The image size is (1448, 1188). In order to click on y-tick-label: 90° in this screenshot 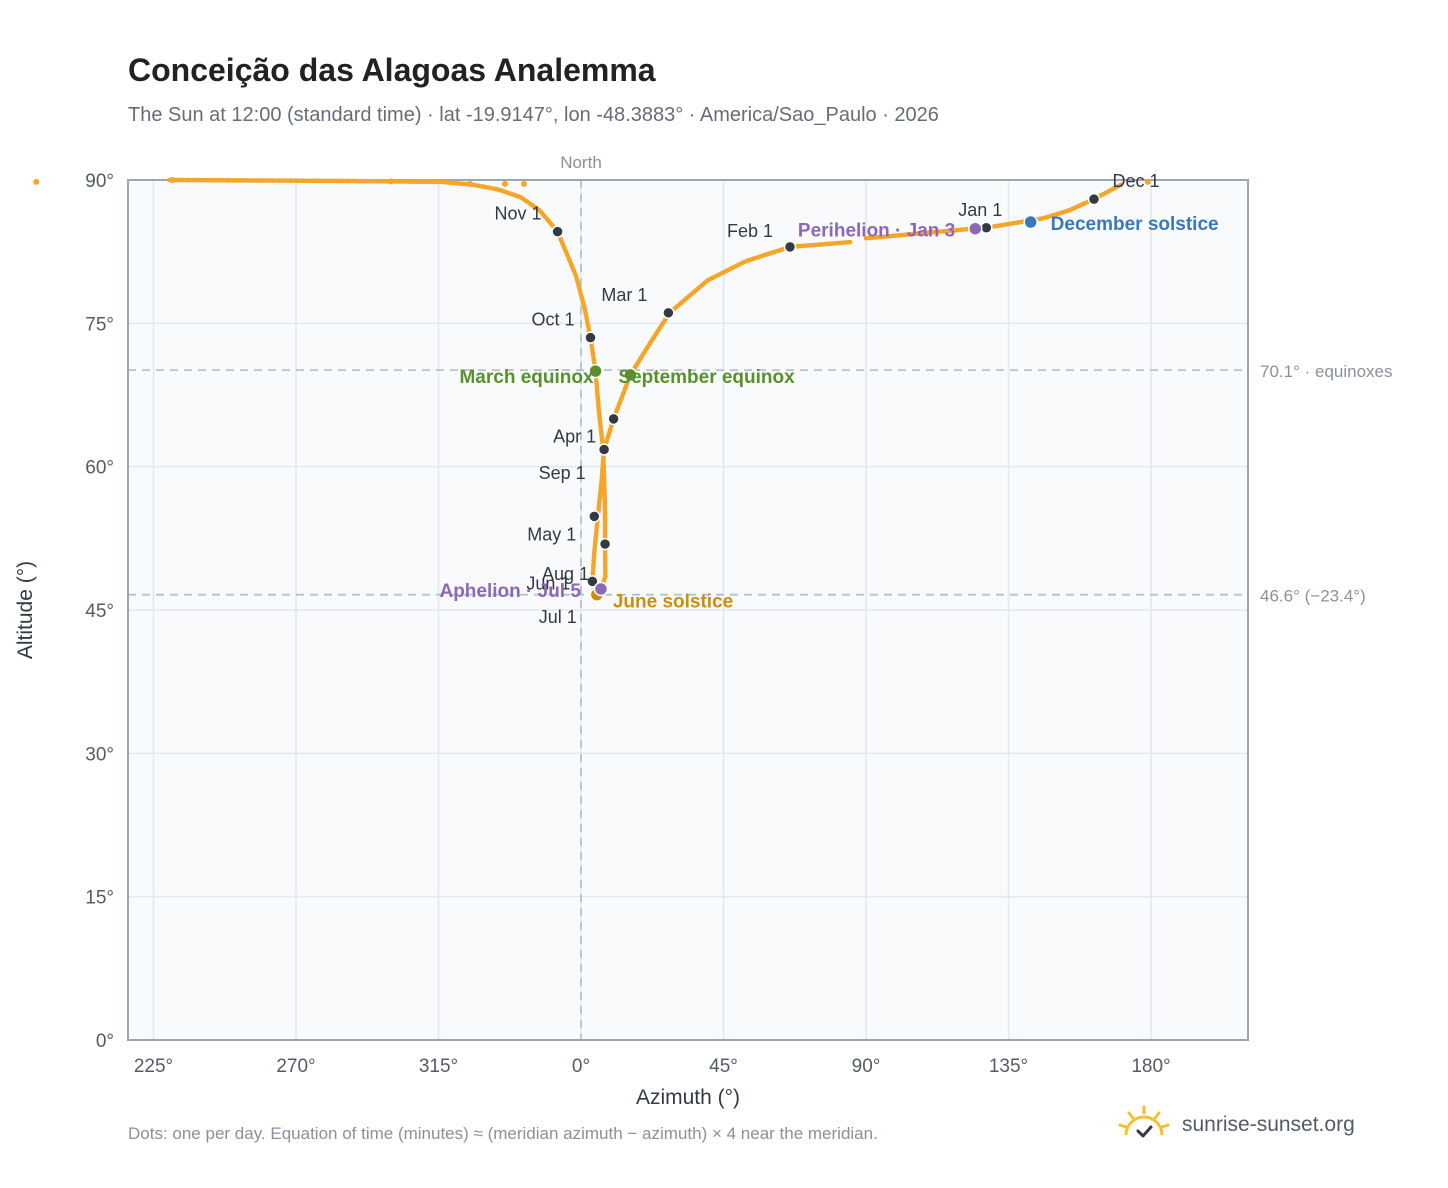, I will do `click(99, 181)`.